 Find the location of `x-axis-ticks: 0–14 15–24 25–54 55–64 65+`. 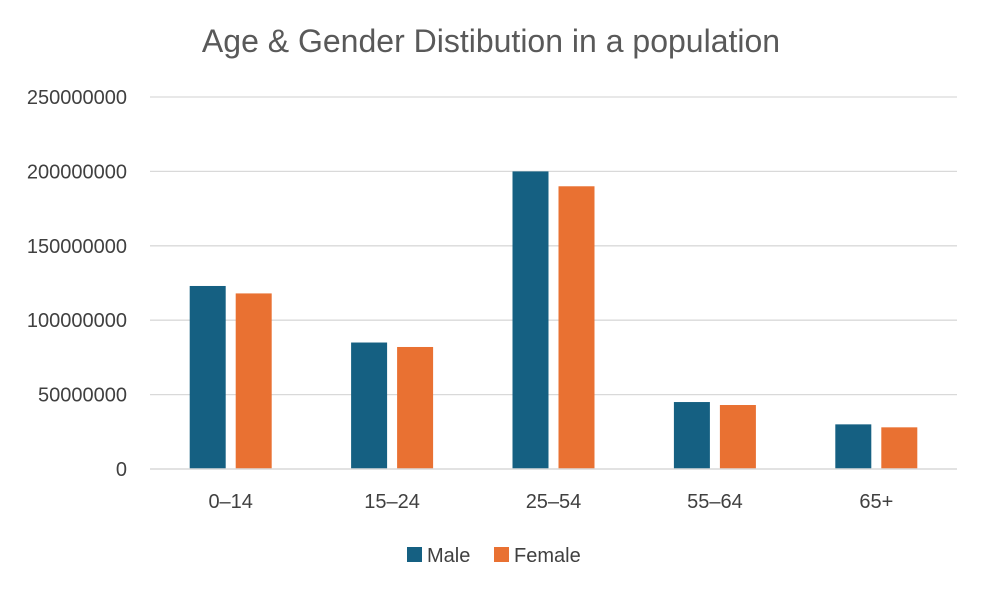

x-axis-ticks: 0–14 15–24 25–54 55–64 65+ is located at coordinates (550, 502).